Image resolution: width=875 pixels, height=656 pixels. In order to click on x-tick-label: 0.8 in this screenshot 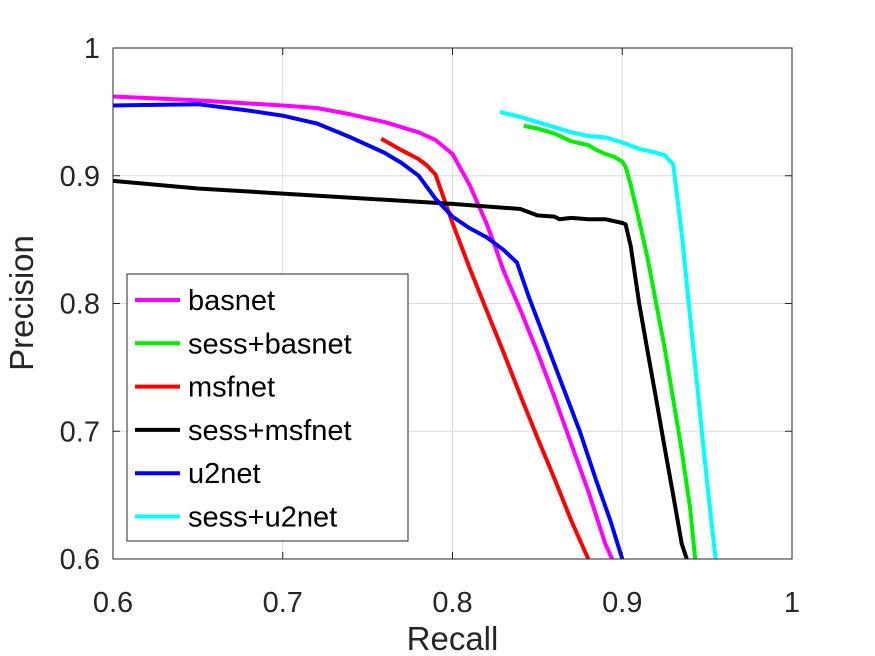, I will do `click(452, 603)`.